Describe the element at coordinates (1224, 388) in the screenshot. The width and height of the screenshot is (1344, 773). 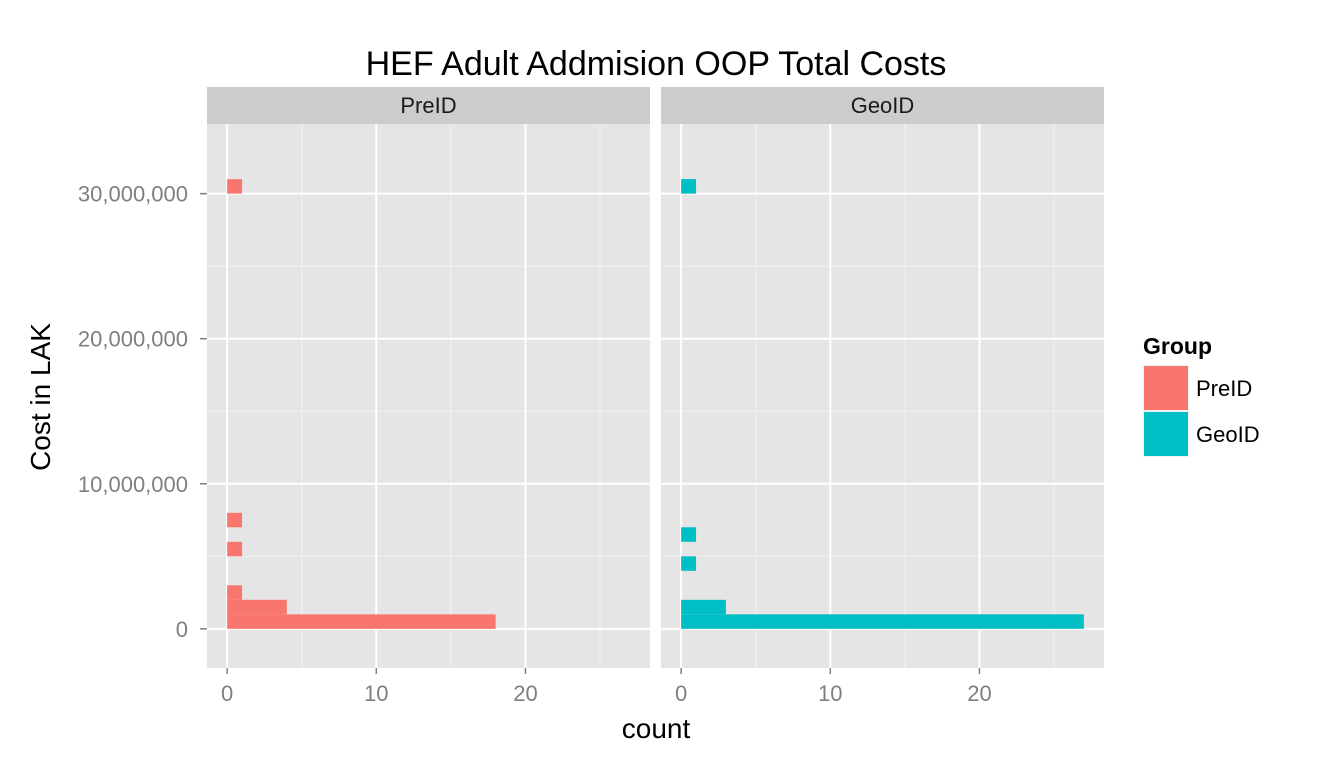
I see `legend-label: PreID` at that location.